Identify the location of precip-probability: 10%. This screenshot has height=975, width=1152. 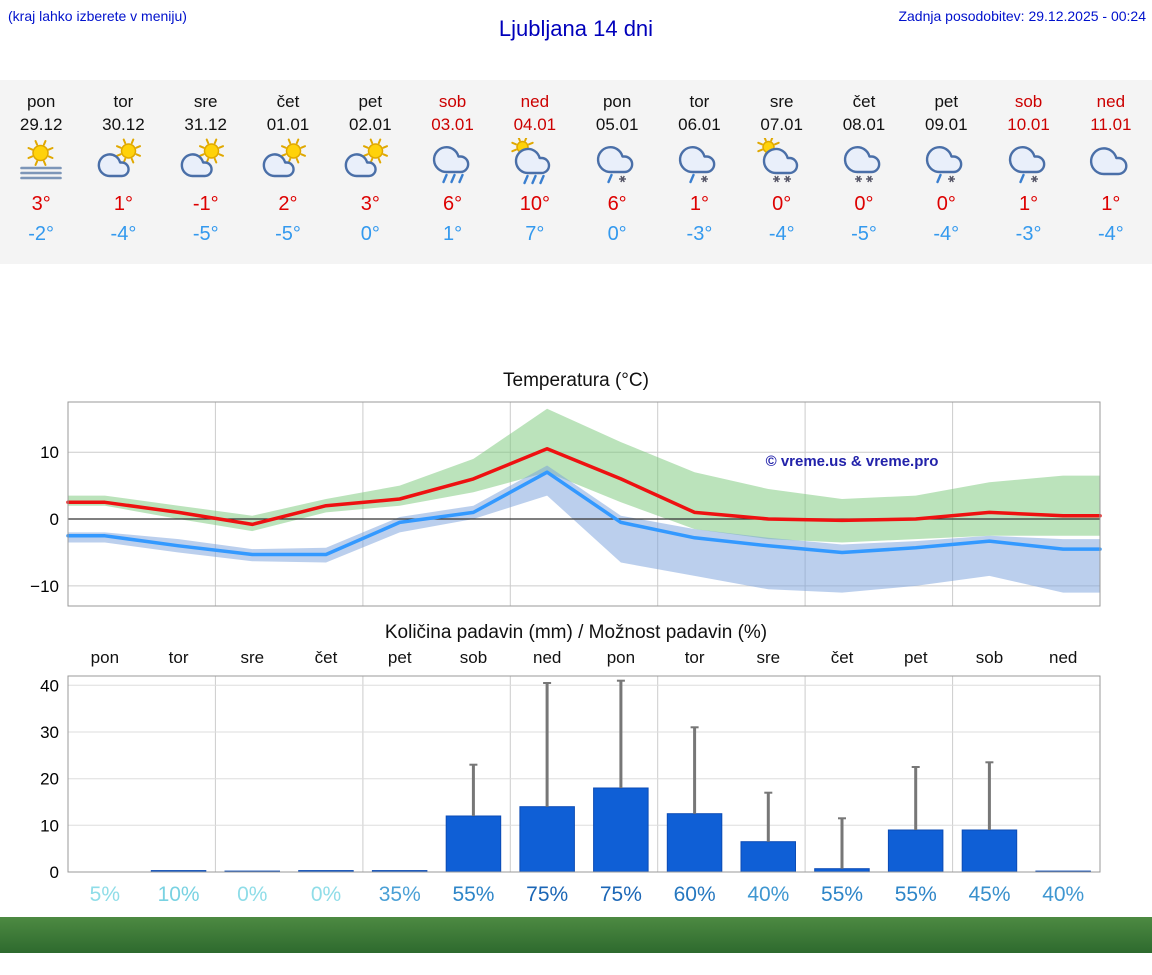
(178, 894).